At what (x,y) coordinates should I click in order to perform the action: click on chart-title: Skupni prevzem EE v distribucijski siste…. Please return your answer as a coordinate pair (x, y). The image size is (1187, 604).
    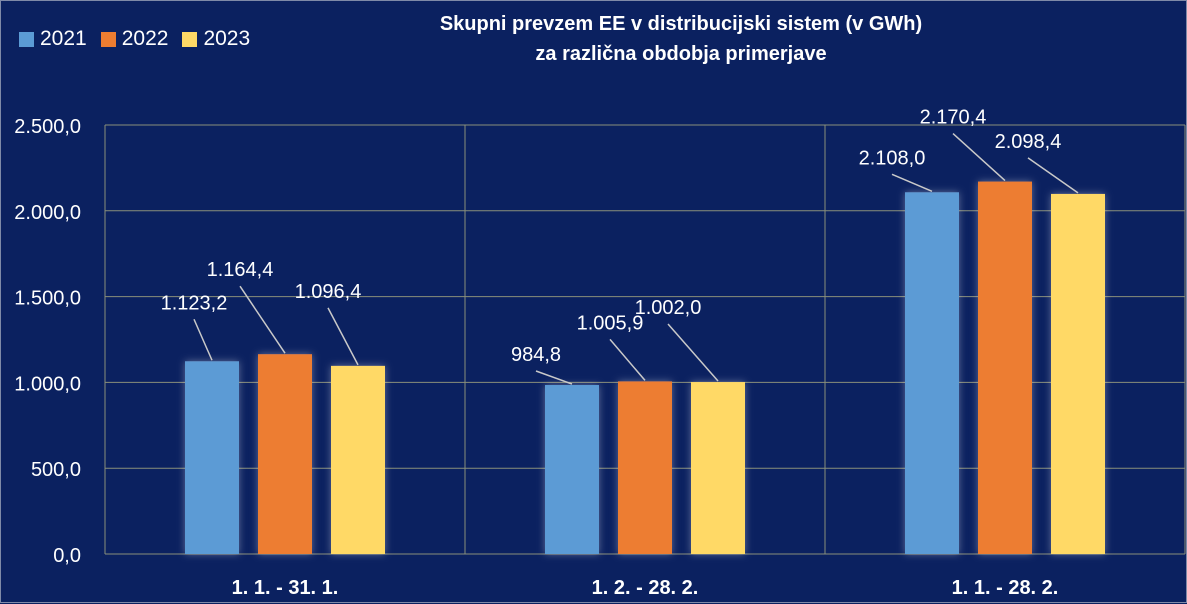
    Looking at the image, I should click on (681, 24).